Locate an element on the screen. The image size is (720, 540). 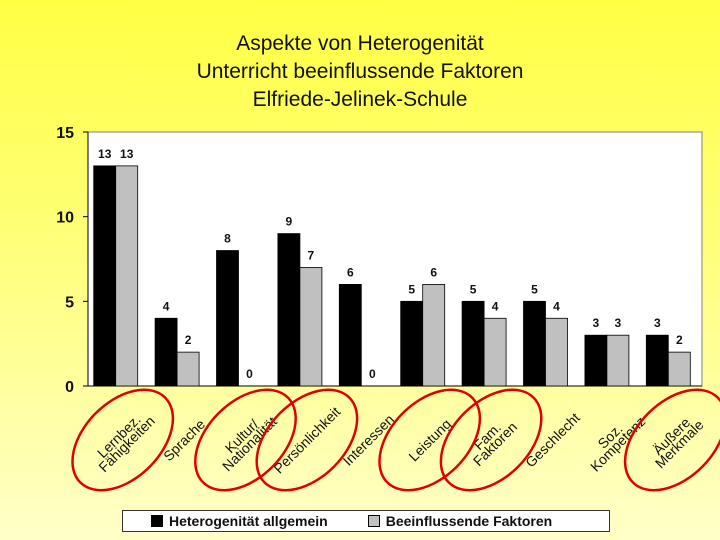
data-label-series-1: 8 is located at coordinates (227, 239).